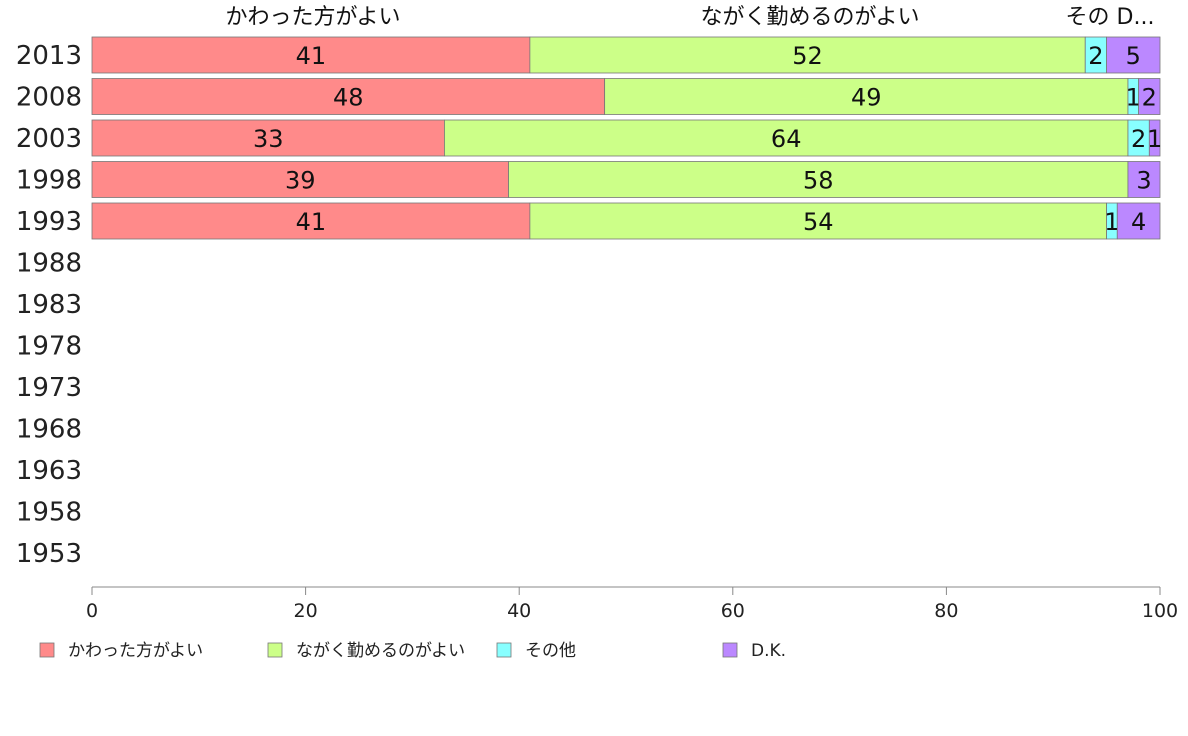  I want to click on x-tick-label: 0, so click(92, 611).